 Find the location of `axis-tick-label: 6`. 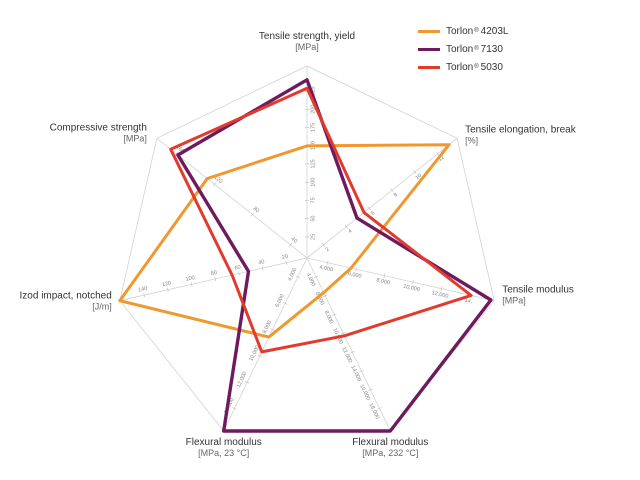

axis-tick-label: 6 is located at coordinates (373, 213).